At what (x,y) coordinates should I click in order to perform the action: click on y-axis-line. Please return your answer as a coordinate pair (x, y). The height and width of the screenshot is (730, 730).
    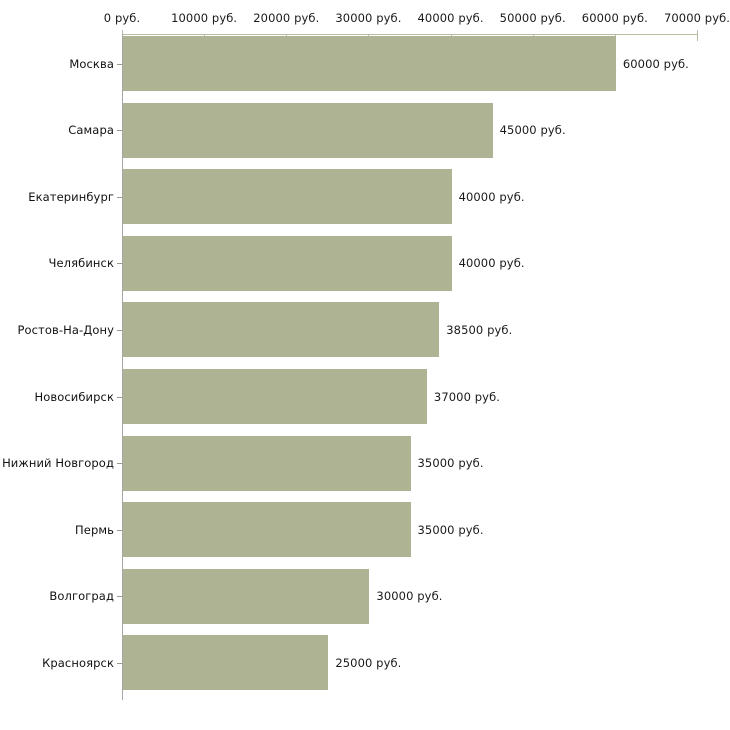
    Looking at the image, I should click on (122, 367).